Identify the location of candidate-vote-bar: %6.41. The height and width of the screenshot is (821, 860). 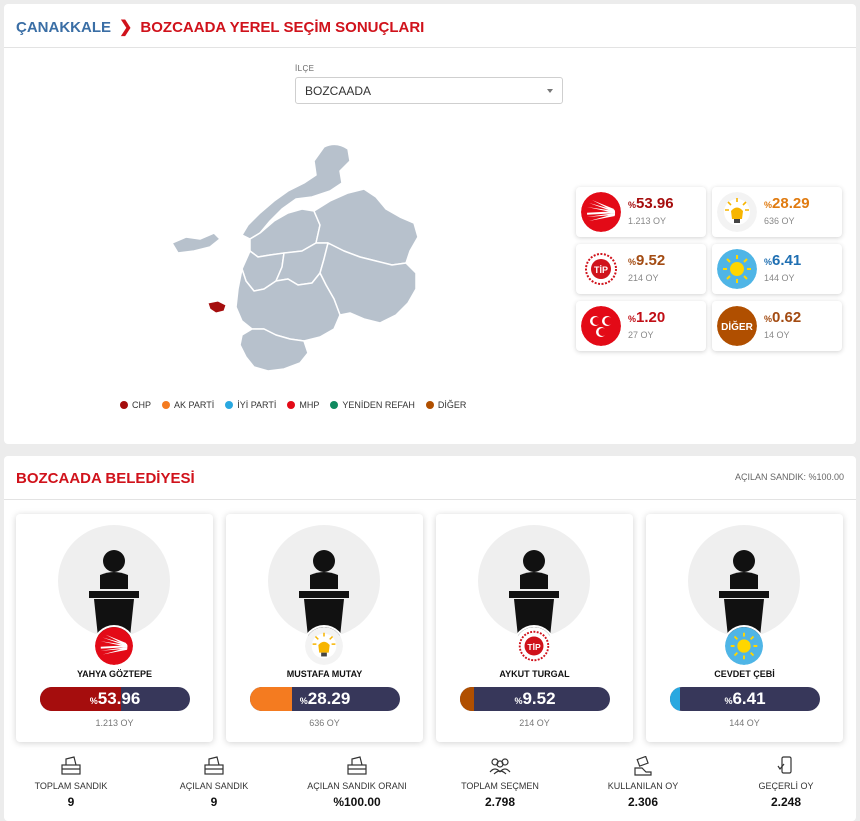
(745, 699).